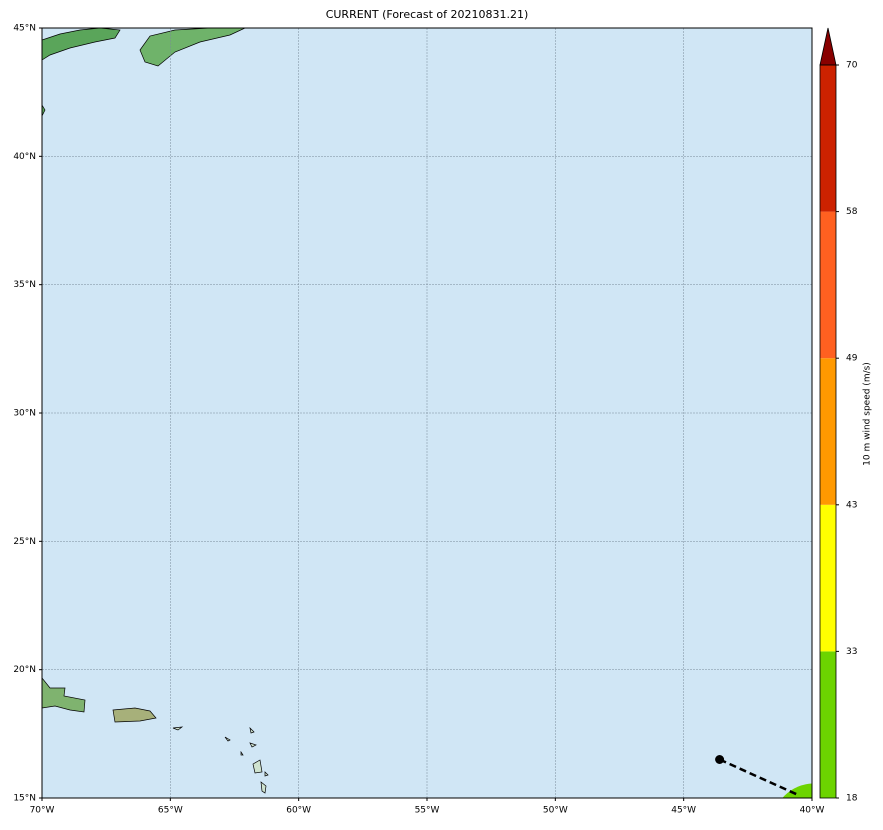  What do you see at coordinates (851, 505) in the screenshot?
I see `colorbar-tick-label: 43` at bounding box center [851, 505].